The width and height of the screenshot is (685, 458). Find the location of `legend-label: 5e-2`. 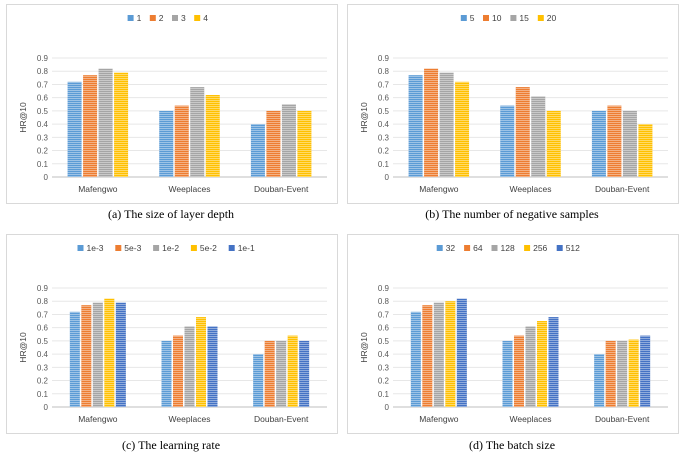

legend-label: 5e-2 is located at coordinates (208, 248).